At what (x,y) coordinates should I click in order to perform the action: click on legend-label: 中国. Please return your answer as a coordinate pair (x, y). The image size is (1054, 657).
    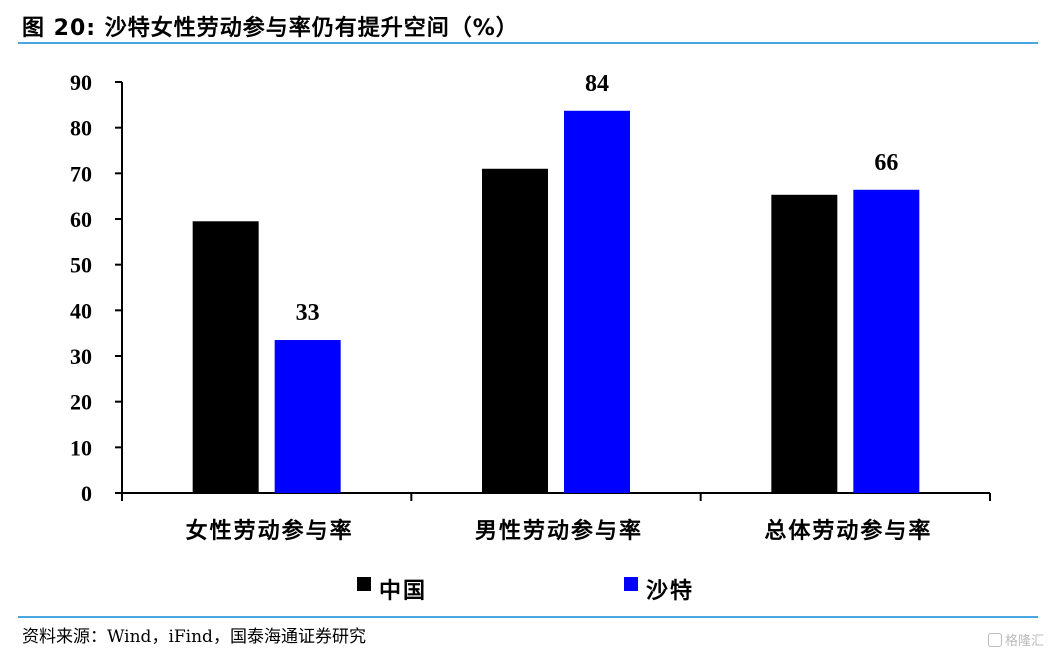
    Looking at the image, I should click on (403, 591).